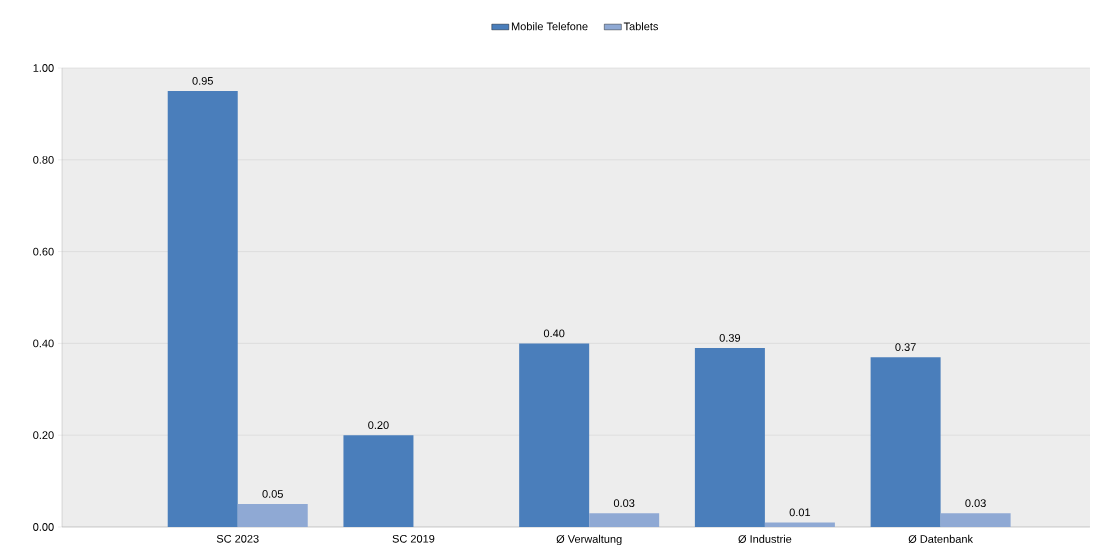 This screenshot has height=558, width=1107. I want to click on x-tick-label: SC 2019, so click(413, 538).